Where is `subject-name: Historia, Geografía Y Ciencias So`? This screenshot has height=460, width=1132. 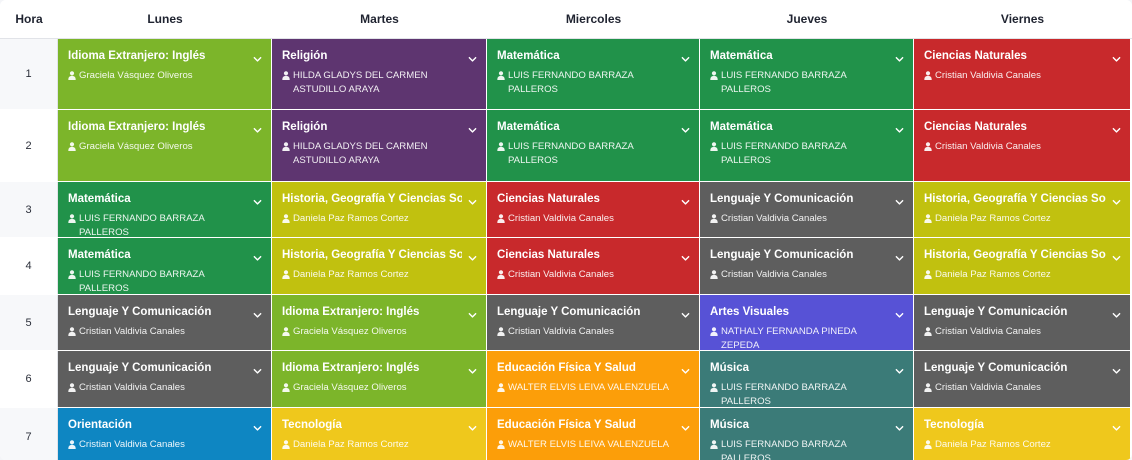
subject-name: Historia, Geografía Y Ciencias So is located at coordinates (1015, 255).